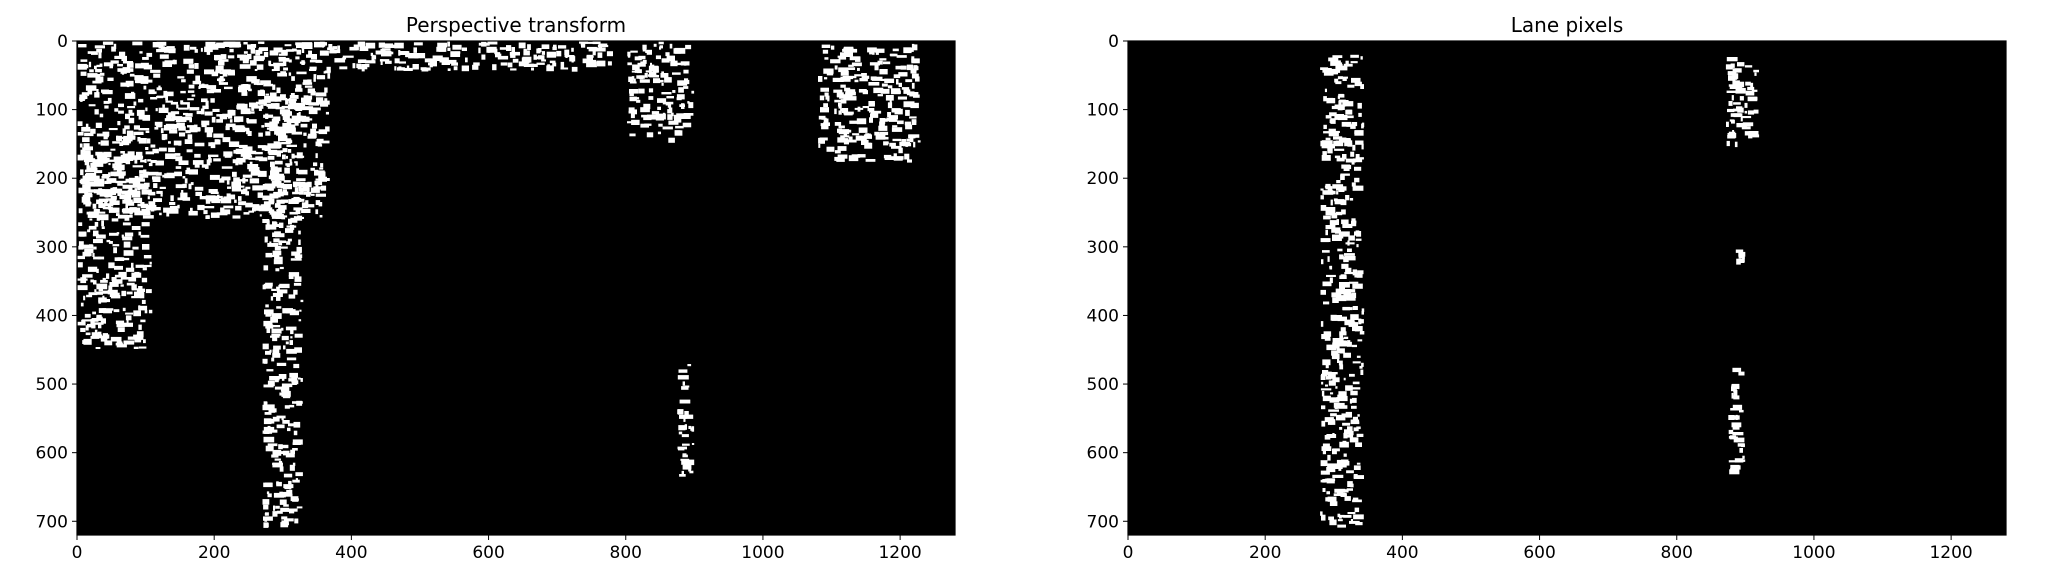 This screenshot has width=2050, height=588. Describe the element at coordinates (516, 25) in the screenshot. I see `chart-title: Perspective transform` at that location.